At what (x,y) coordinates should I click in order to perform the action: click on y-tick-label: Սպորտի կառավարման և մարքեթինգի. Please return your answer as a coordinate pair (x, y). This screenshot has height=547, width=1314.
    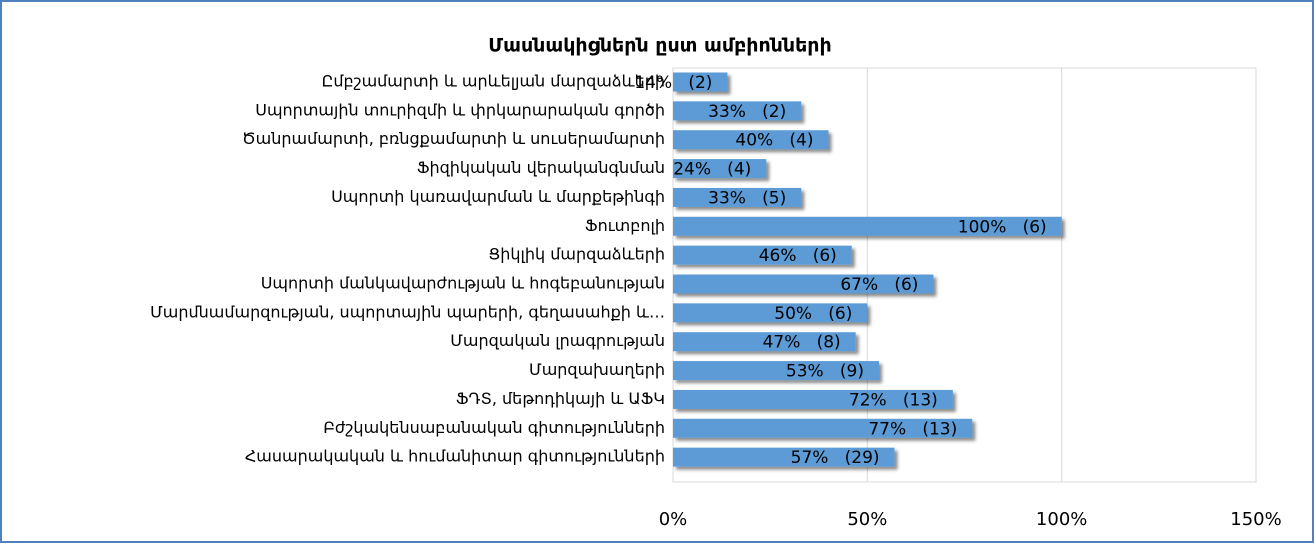
    Looking at the image, I should click on (498, 196).